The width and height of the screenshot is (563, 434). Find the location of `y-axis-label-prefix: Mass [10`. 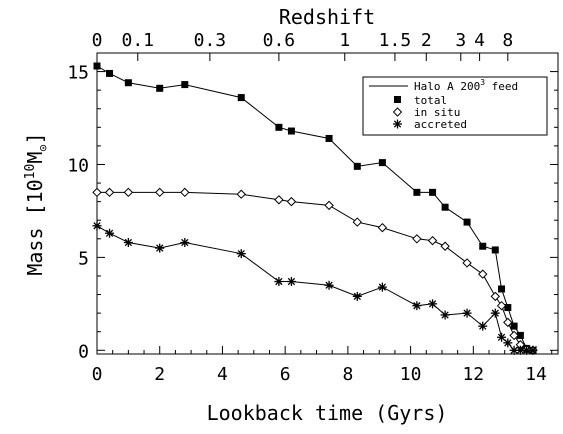

y-axis-label-prefix: Mass [10 is located at coordinates (35, 227).